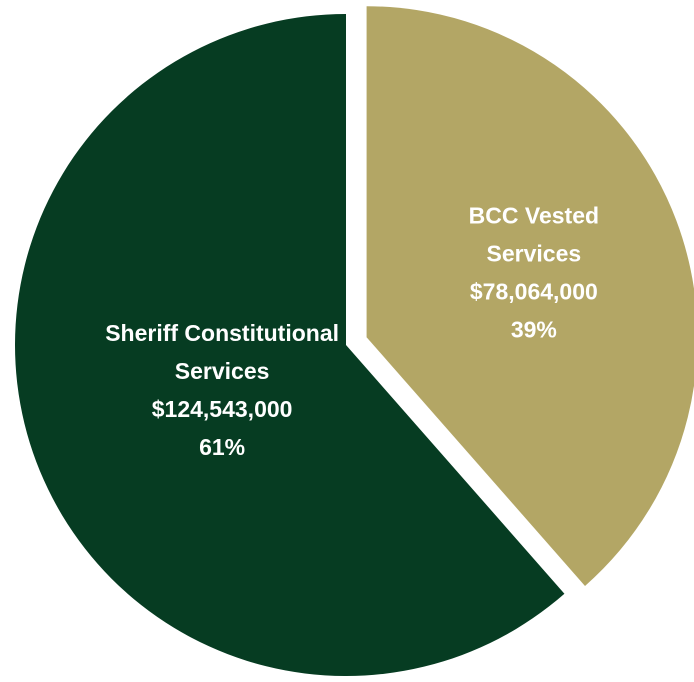 This screenshot has height=682, width=694. What do you see at coordinates (222, 409) in the screenshot?
I see `slice-value-label: $124,543,000` at bounding box center [222, 409].